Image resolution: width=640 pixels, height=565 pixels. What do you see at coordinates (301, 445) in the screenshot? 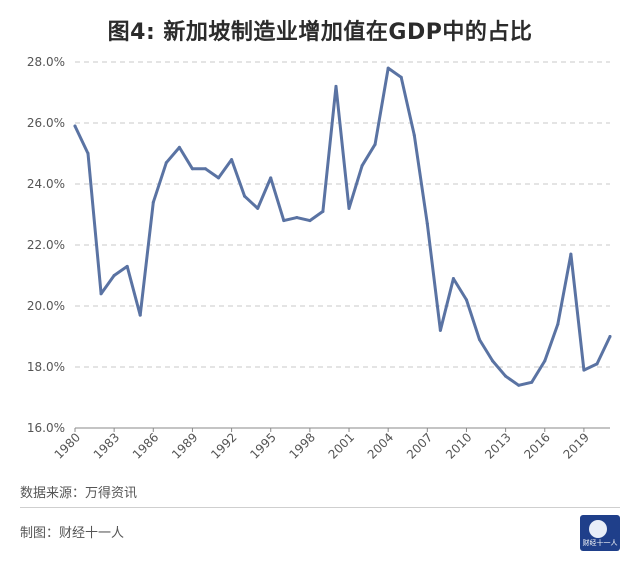
I see `x-tick-label: 1998` at bounding box center [301, 445].